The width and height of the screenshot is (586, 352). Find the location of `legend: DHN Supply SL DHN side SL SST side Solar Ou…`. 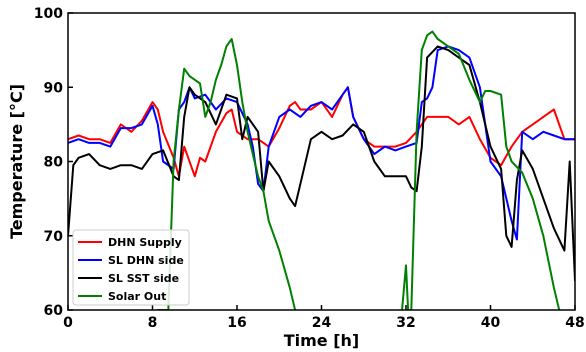

legend: DHN Supply SL DHN side SL SST side Solar Ou… is located at coordinates (131, 267).